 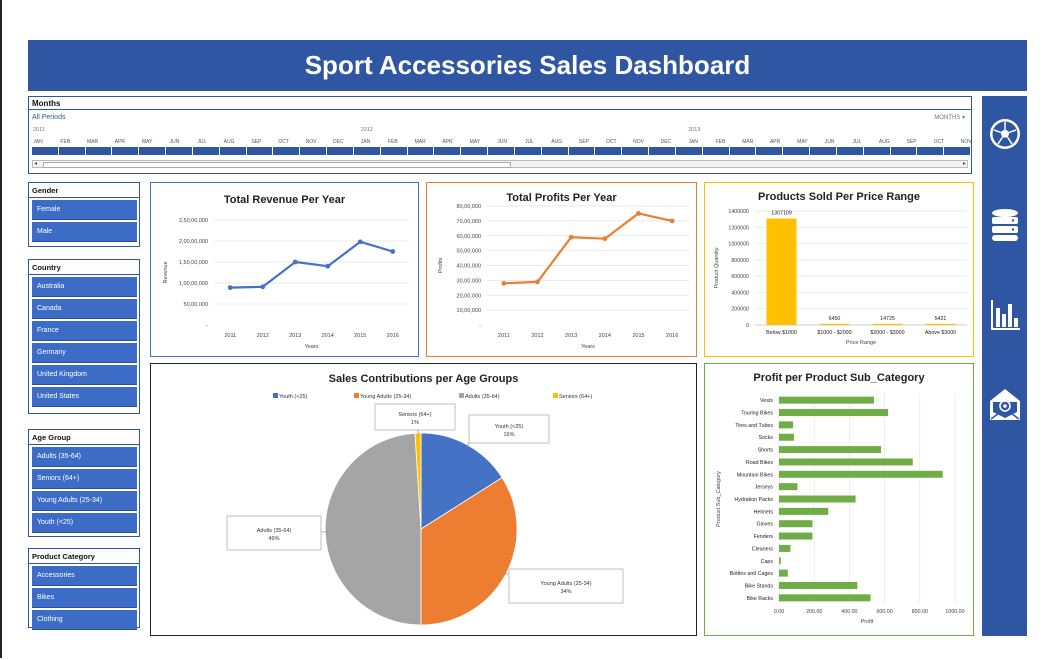 I want to click on database-icon, so click(x=1005, y=224).